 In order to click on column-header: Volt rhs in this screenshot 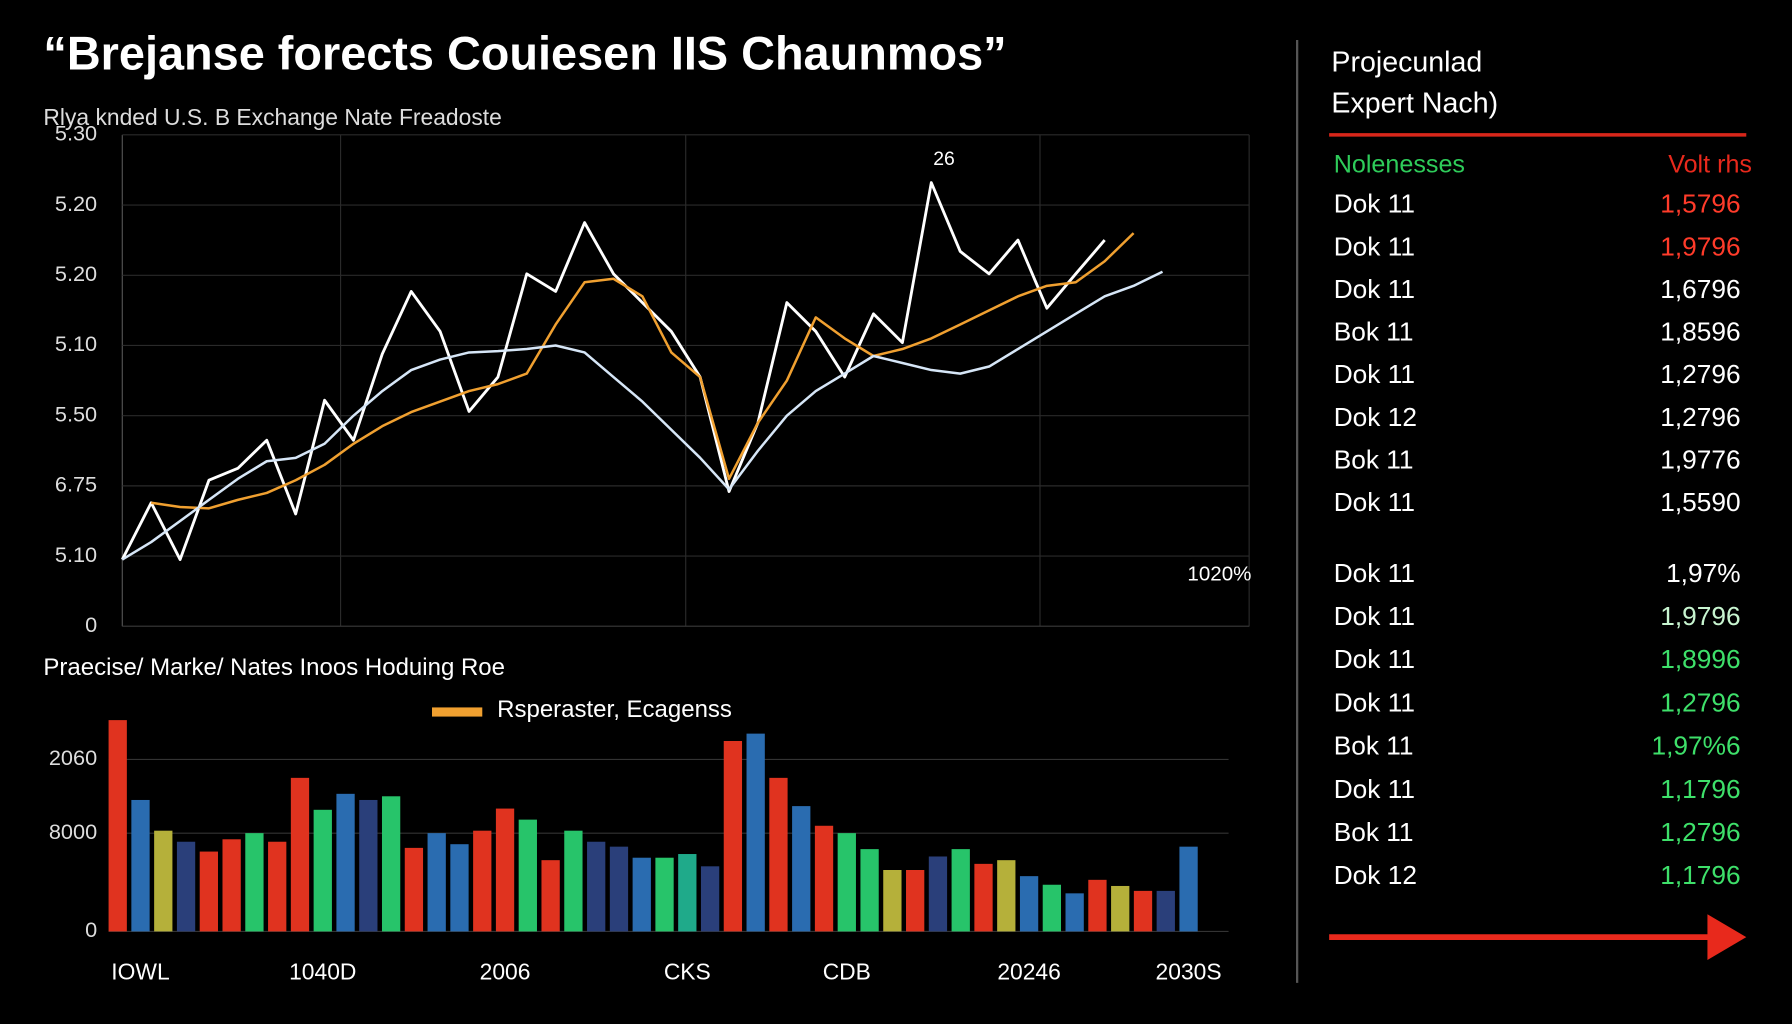, I will do `click(1710, 164)`.